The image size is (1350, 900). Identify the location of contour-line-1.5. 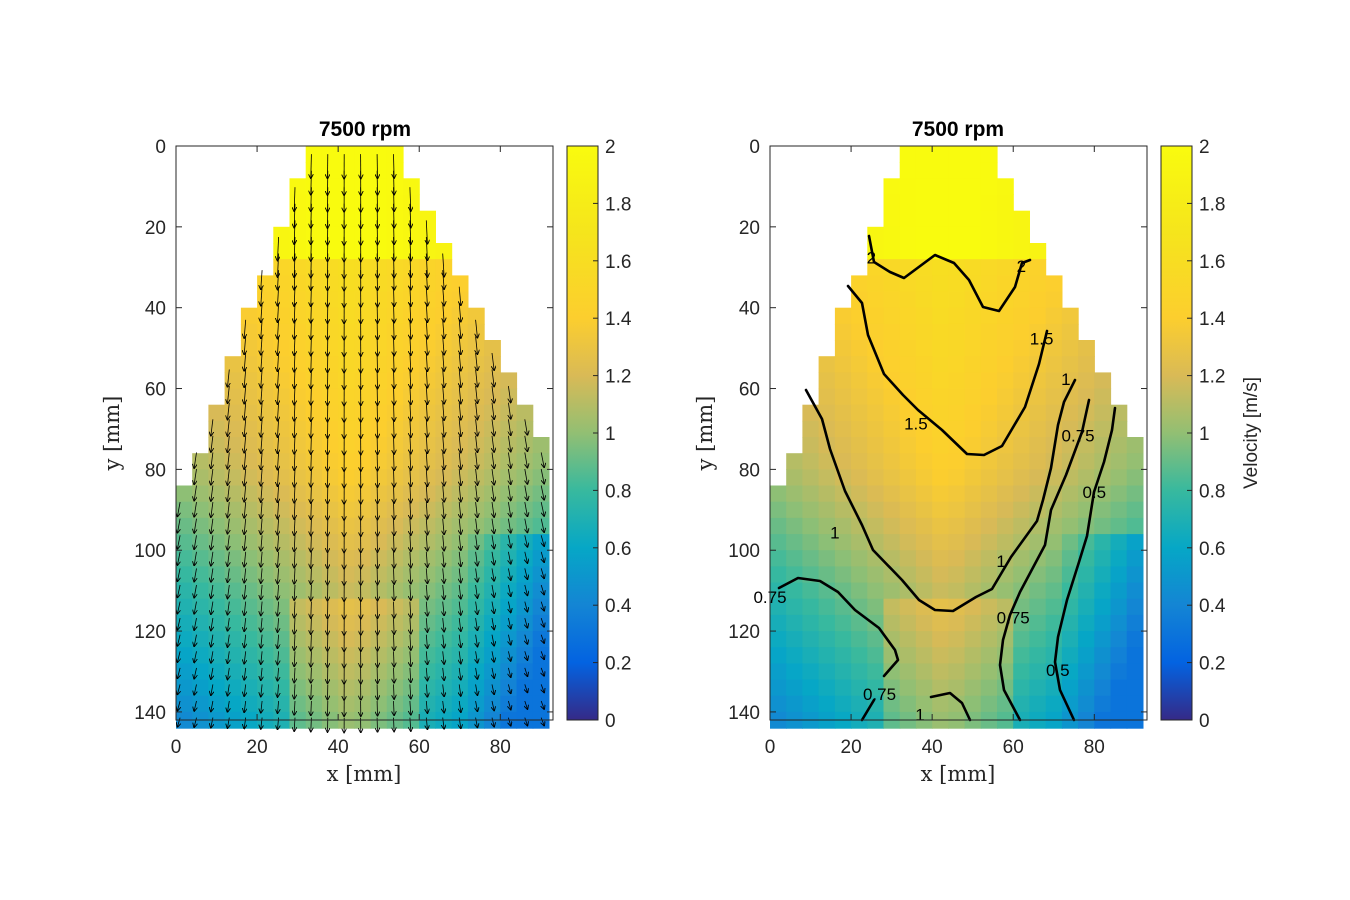
(947, 370).